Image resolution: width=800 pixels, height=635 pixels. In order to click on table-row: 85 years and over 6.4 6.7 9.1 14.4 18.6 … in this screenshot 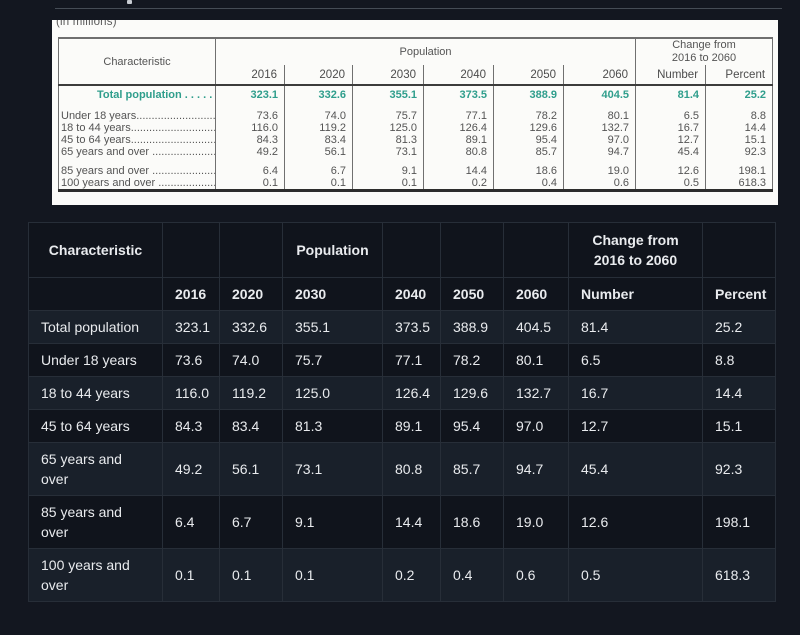, I will do `click(402, 522)`.